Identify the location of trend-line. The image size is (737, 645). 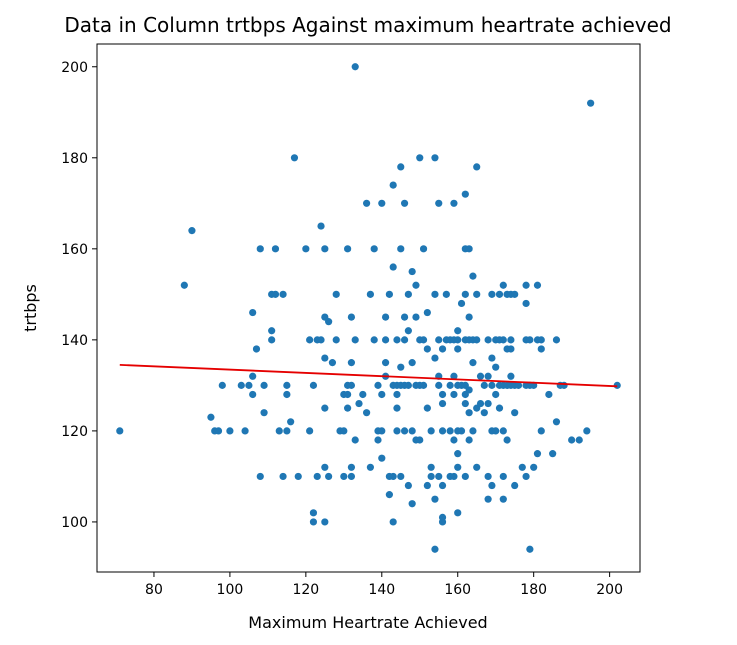
(368, 375).